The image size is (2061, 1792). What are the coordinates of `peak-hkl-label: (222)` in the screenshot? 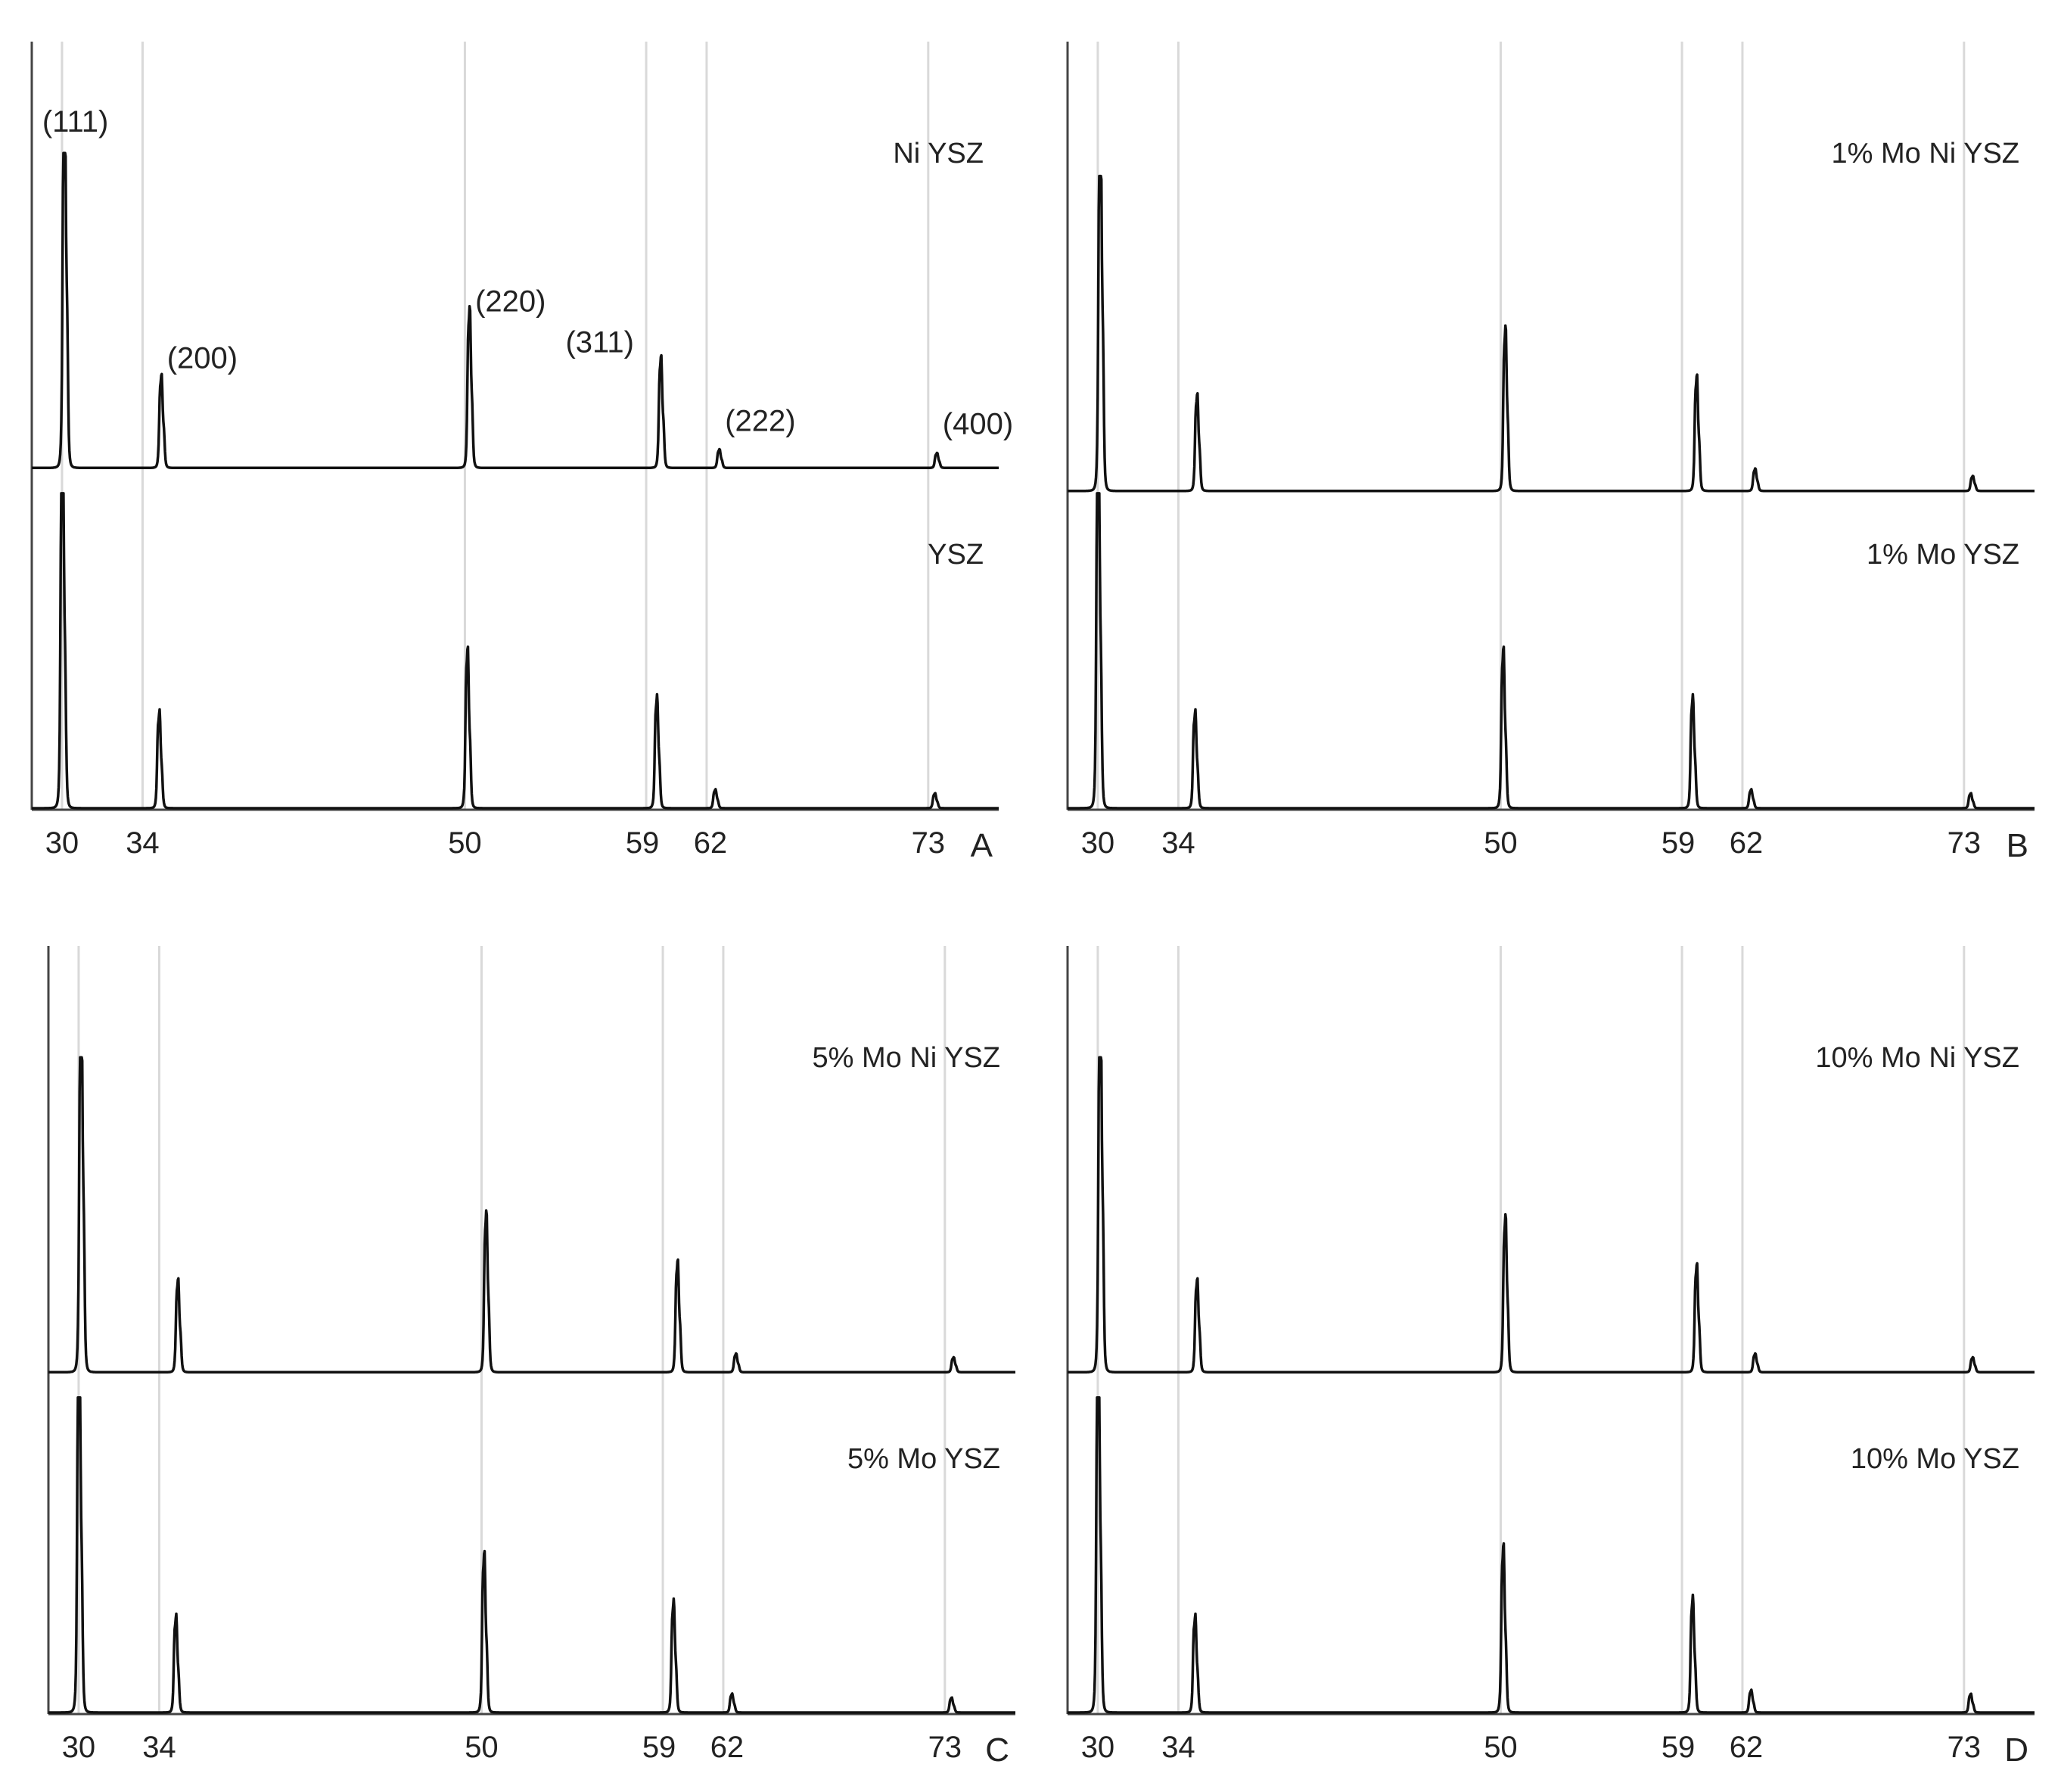 It's located at (760, 422).